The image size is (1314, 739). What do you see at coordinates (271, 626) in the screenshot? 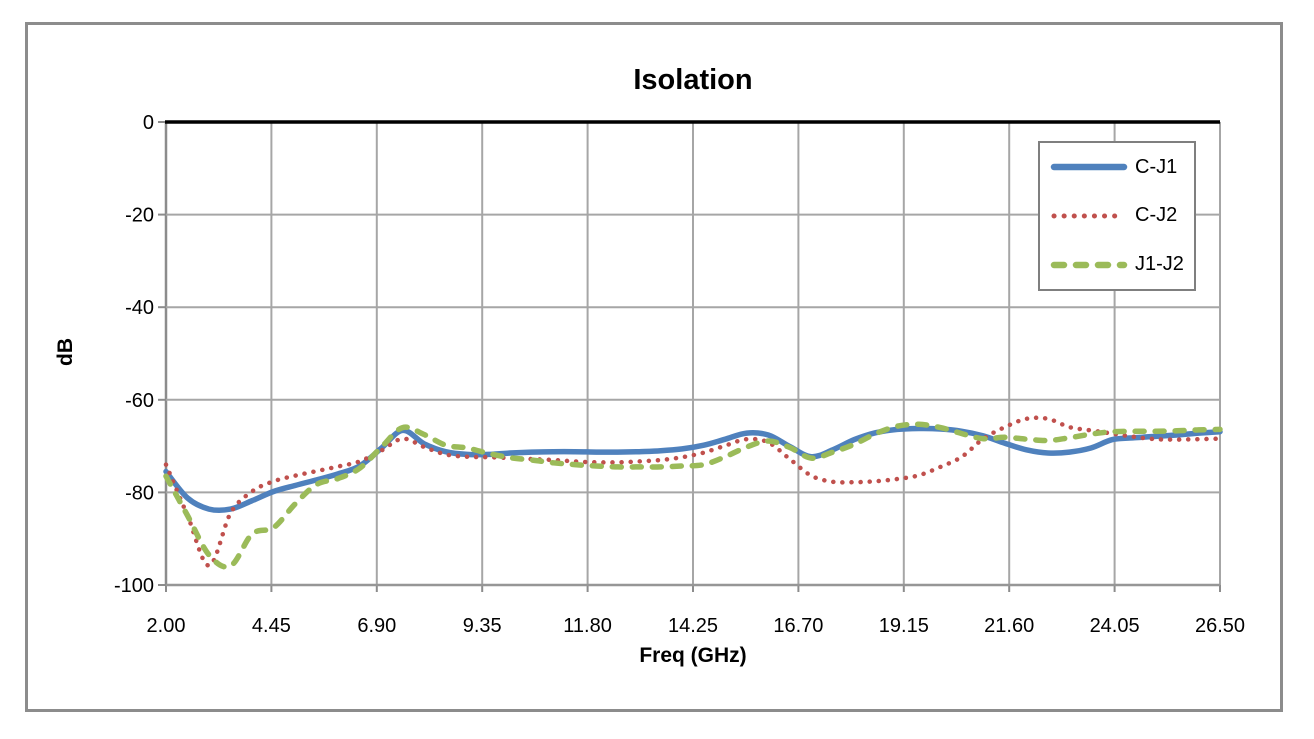
I see `svg-text: 4.45` at bounding box center [271, 626].